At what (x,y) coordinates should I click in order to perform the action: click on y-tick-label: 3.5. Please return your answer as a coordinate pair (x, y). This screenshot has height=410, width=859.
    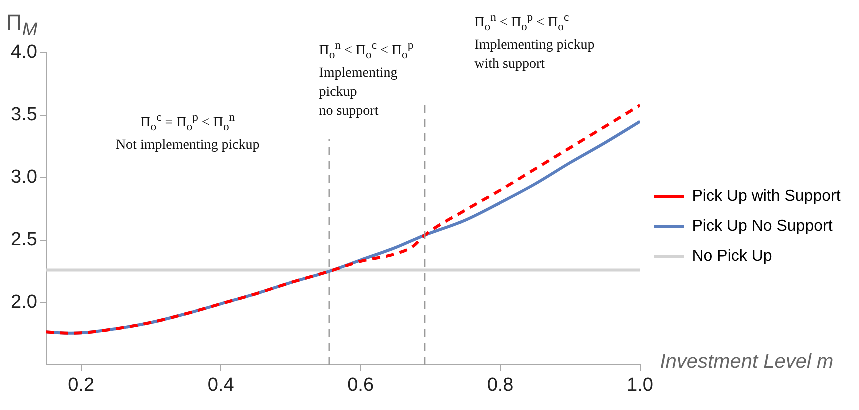
    Looking at the image, I should click on (24, 115).